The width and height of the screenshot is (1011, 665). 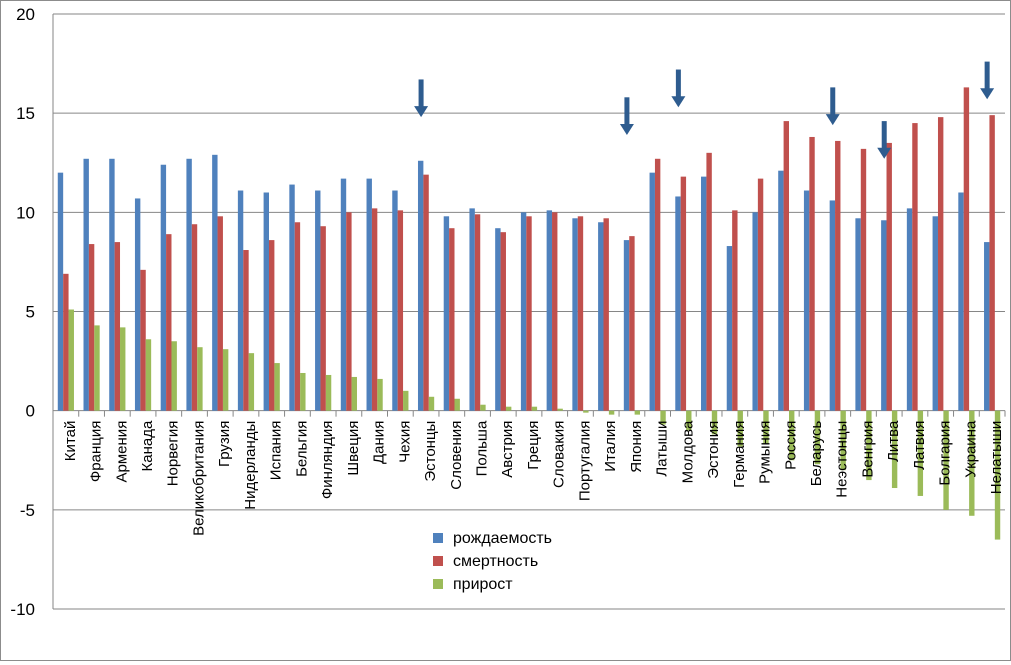 I want to click on x-tick-label: Беларусь, so click(x=816, y=453).